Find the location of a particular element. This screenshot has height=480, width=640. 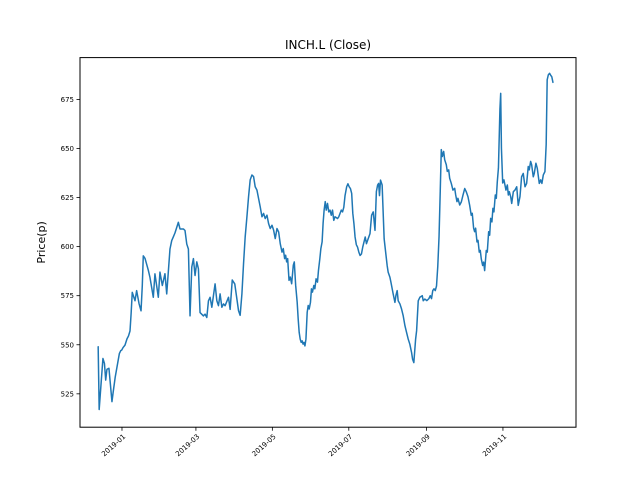

chart-title: INCH.L (Close) is located at coordinates (328, 45).